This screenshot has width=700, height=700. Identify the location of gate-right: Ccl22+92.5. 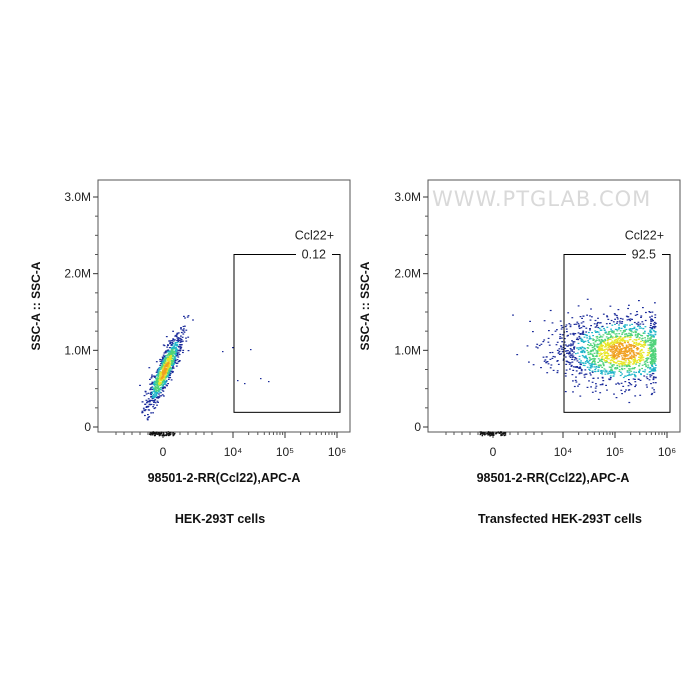
(617, 321).